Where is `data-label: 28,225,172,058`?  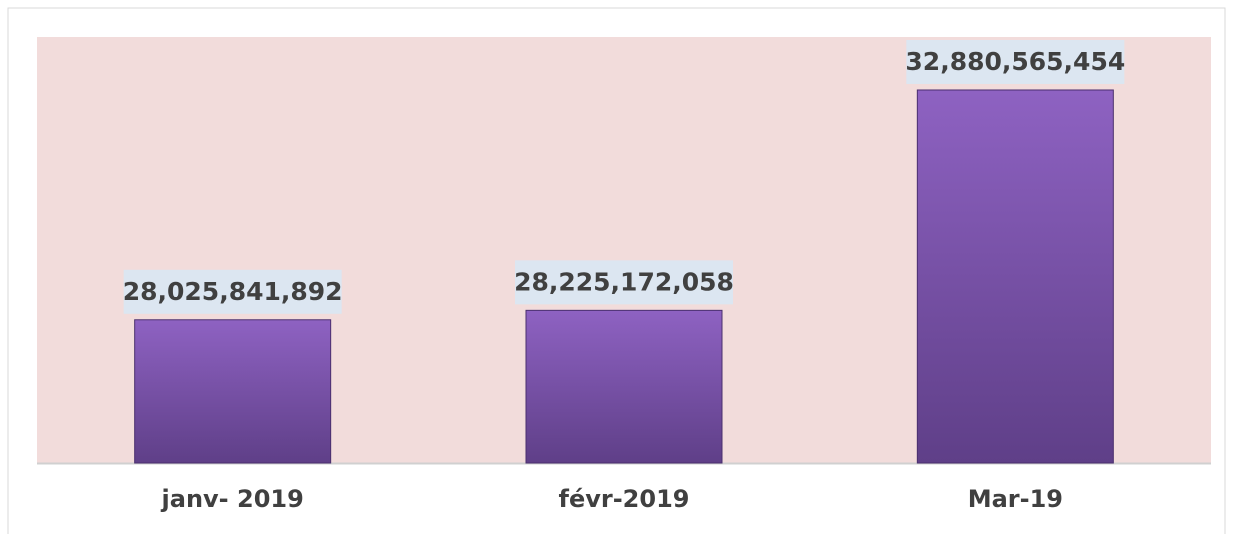 data-label: 28,225,172,058 is located at coordinates (624, 281).